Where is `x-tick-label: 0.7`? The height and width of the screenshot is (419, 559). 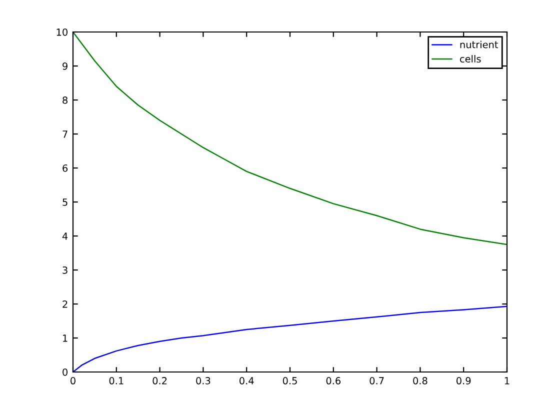
x-tick-label: 0.7 is located at coordinates (377, 380).